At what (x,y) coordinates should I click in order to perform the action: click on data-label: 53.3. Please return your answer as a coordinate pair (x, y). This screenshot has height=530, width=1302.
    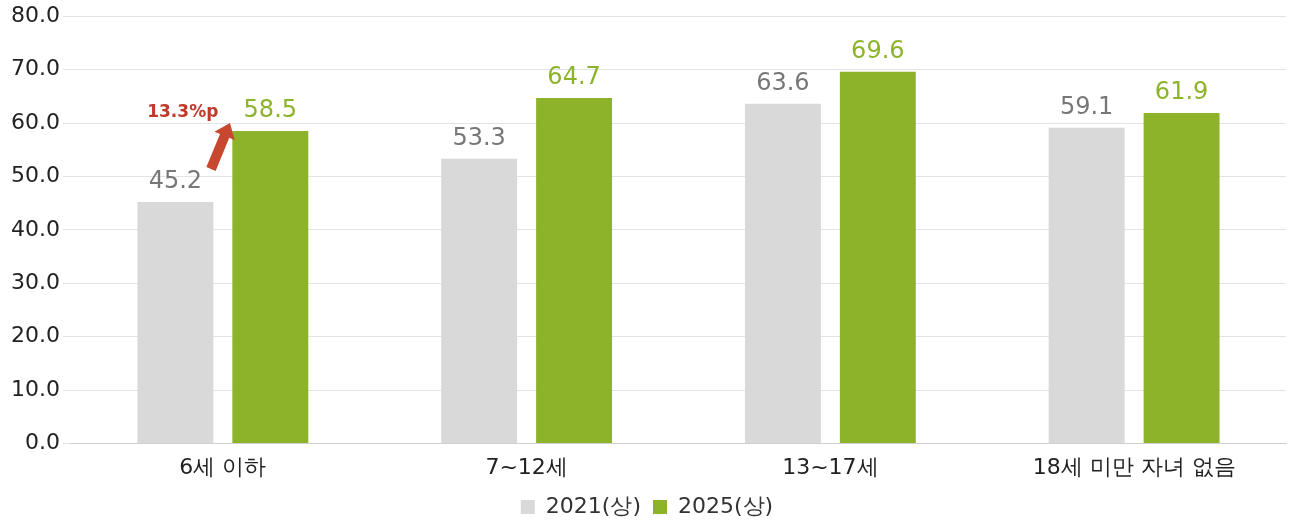
    Looking at the image, I should click on (479, 137).